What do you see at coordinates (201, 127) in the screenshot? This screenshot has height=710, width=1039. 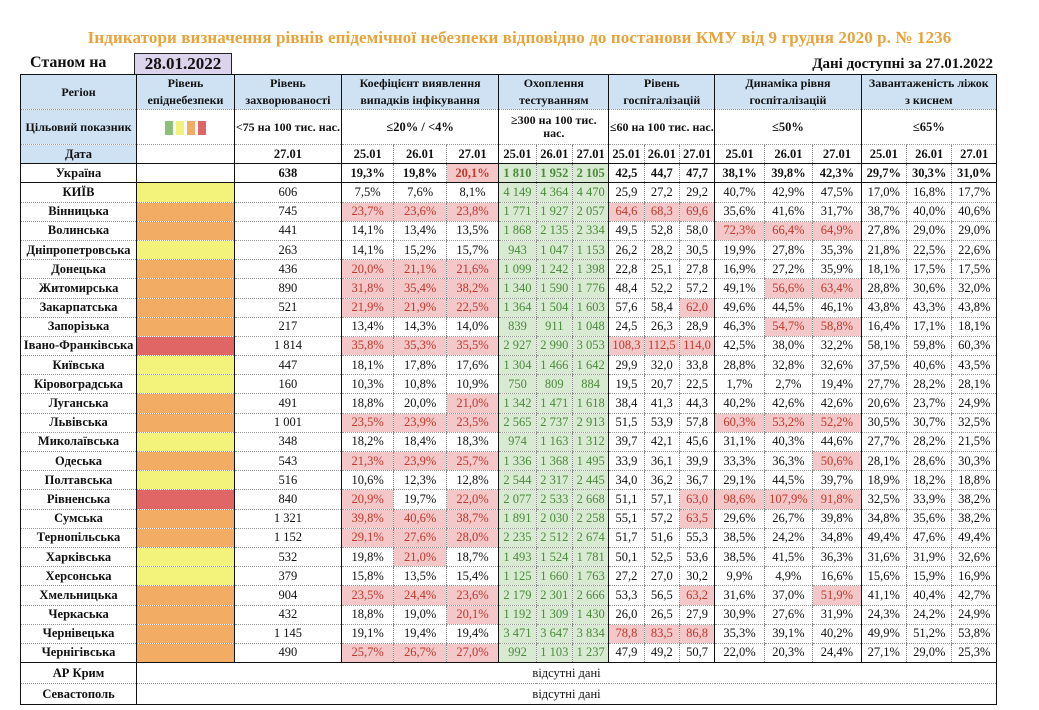 I see `legend-red-swatch` at bounding box center [201, 127].